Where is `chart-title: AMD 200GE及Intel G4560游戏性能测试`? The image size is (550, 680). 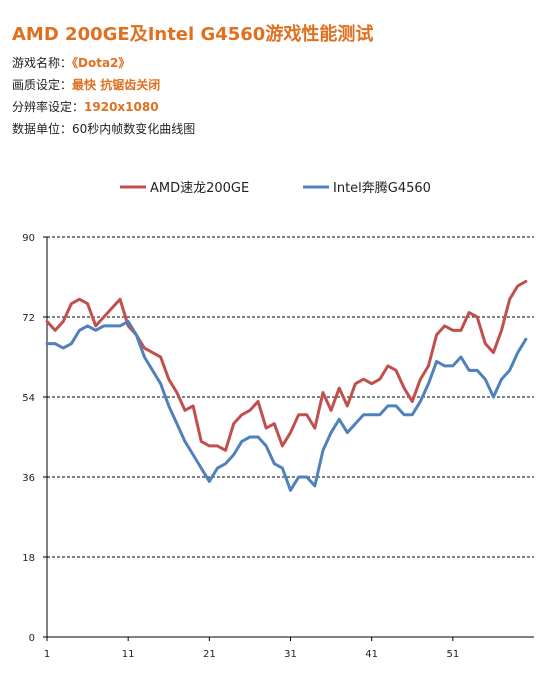 chart-title: AMD 200GE及Intel G4560游戏性能测试 is located at coordinates (193, 34).